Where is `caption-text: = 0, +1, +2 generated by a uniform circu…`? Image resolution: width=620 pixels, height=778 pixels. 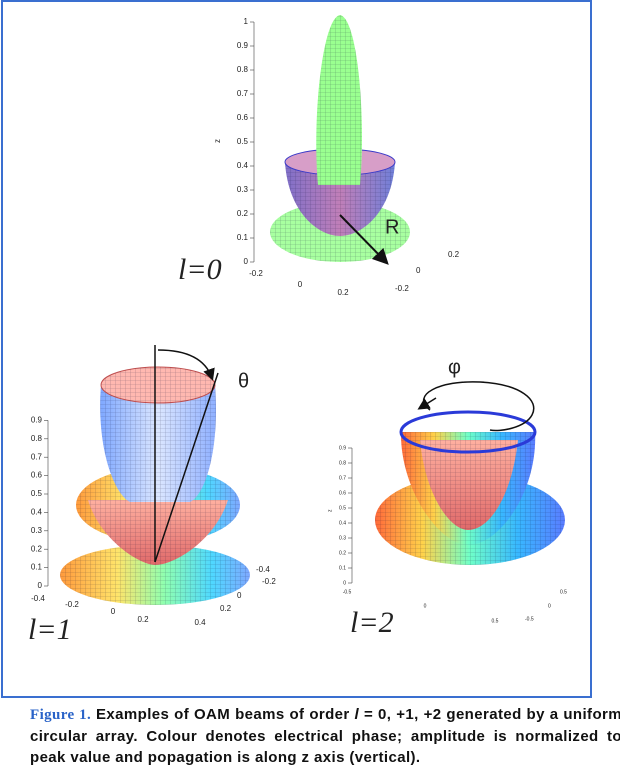
caption-text: = 0, +1, +2 generated by a uniform circu… is located at coordinates (325, 736).